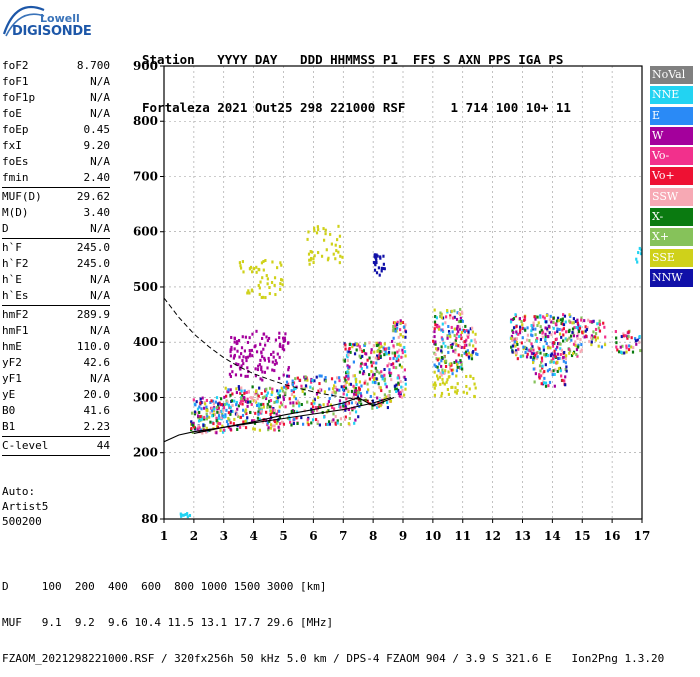  I want to click on param-value: 110.0, so click(93, 346).